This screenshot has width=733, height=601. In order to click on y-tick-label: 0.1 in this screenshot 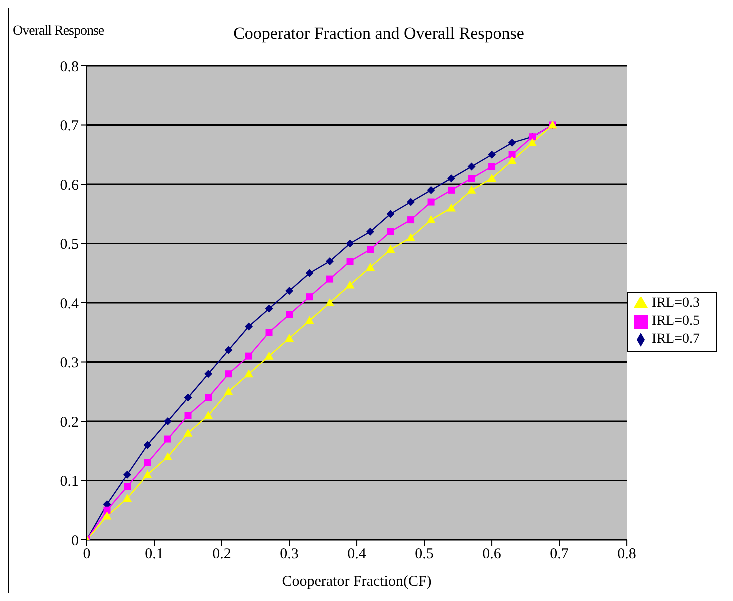, I will do `click(69, 482)`.